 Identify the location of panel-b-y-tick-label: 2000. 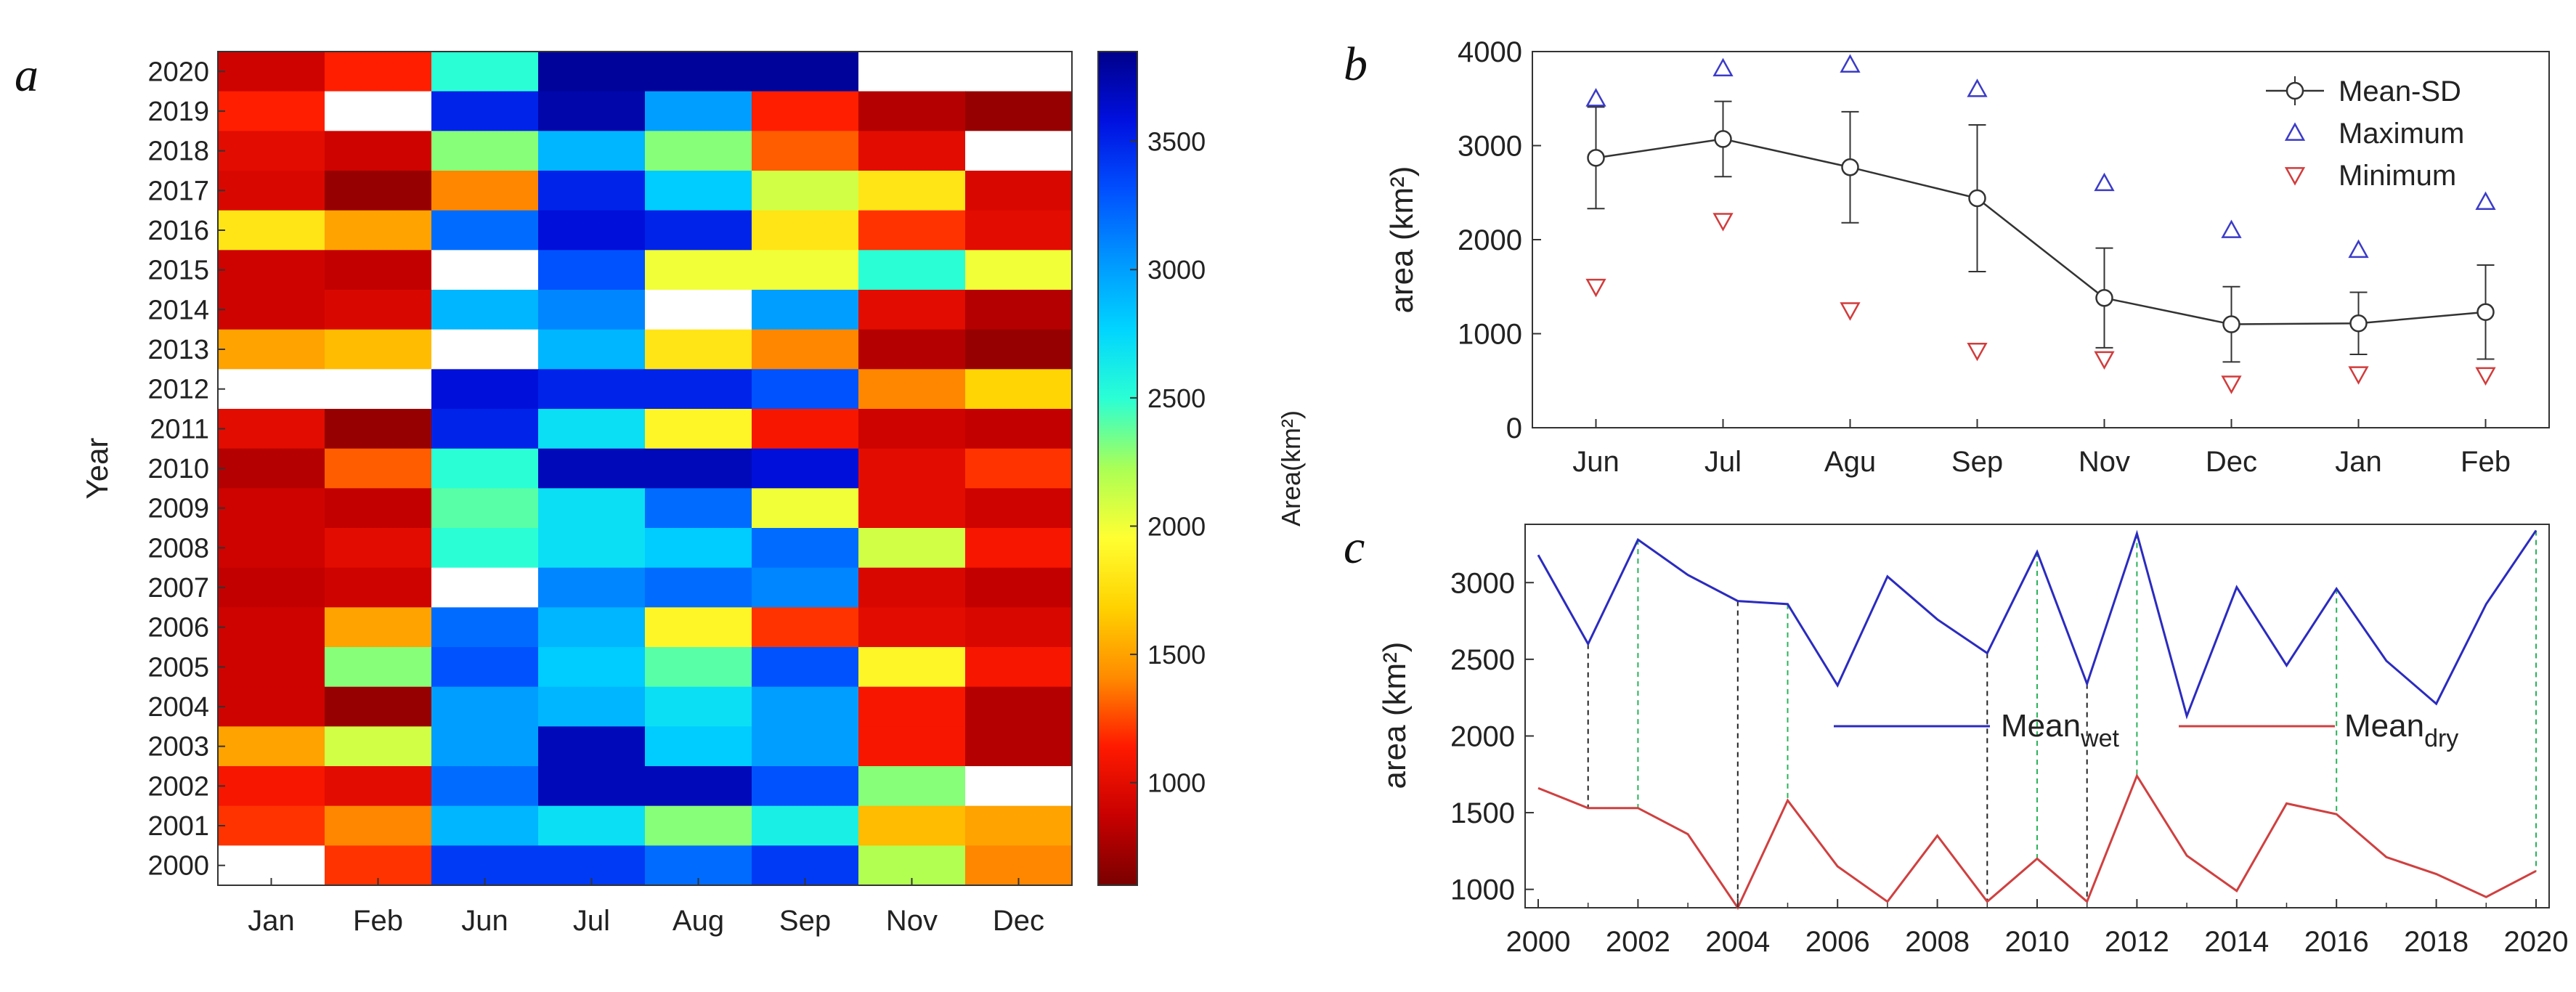
(1490, 240).